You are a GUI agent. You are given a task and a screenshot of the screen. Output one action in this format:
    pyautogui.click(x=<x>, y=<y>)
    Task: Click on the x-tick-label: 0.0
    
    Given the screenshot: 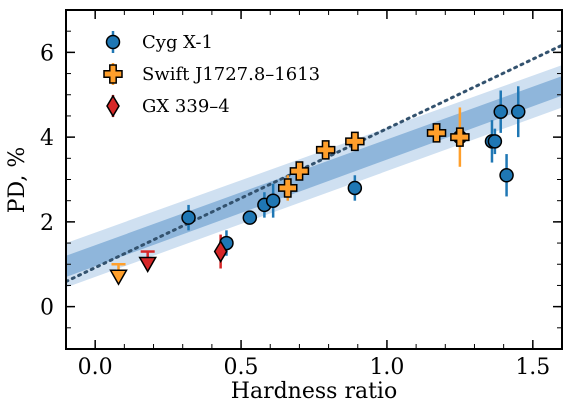 What is the action you would take?
    pyautogui.click(x=95, y=367)
    